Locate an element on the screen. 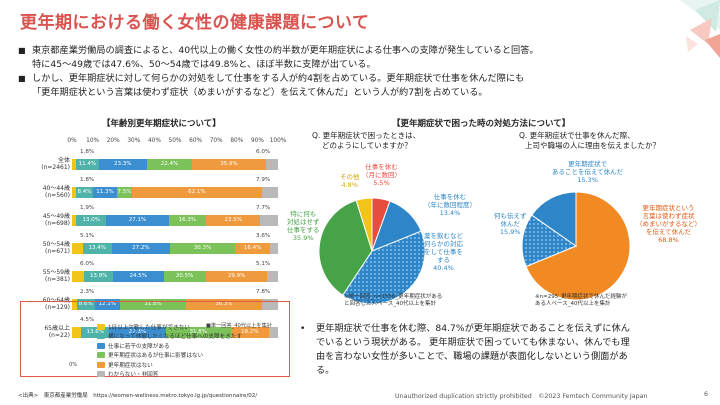 The height and width of the screenshot is (405, 720). legend-item: 横になって休憩したくなるほど仕事への支障をきたす is located at coordinates (169, 337).